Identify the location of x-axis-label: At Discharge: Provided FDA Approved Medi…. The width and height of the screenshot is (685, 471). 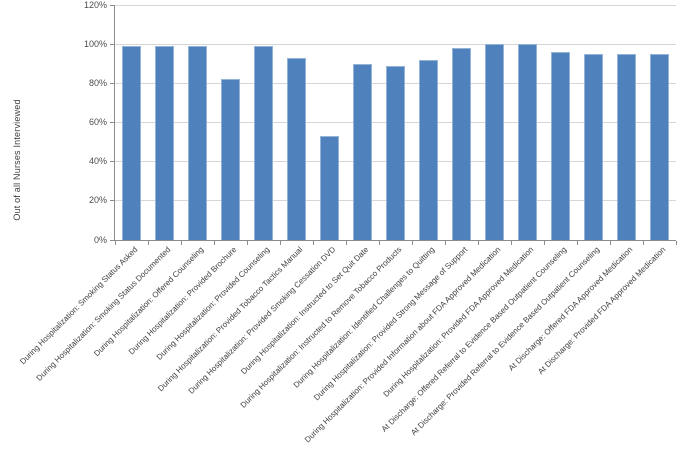
(601, 311).